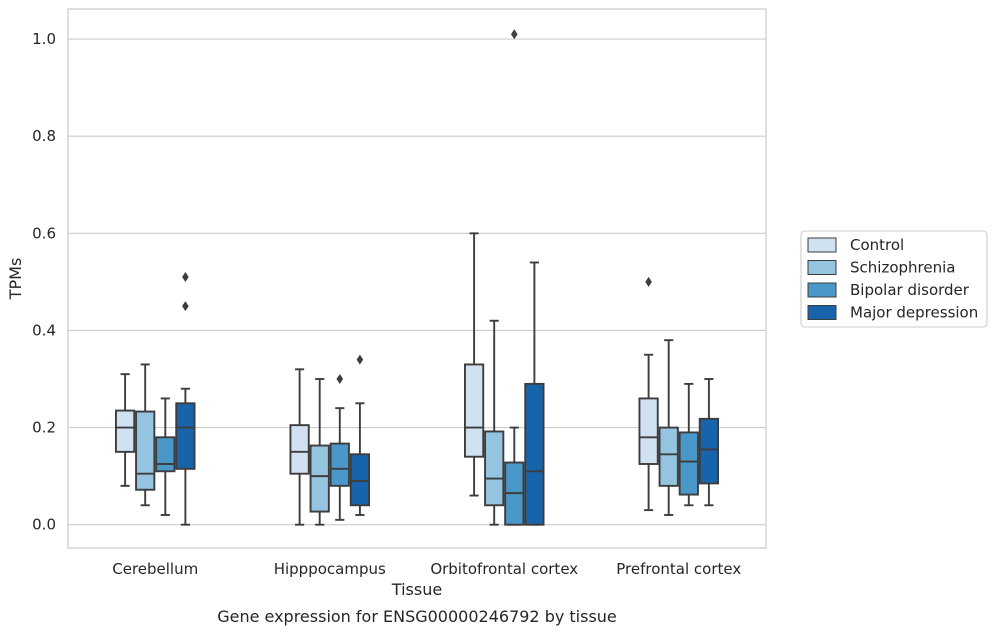  I want to click on x-tick-label: Prefrontal cortex, so click(678, 569).